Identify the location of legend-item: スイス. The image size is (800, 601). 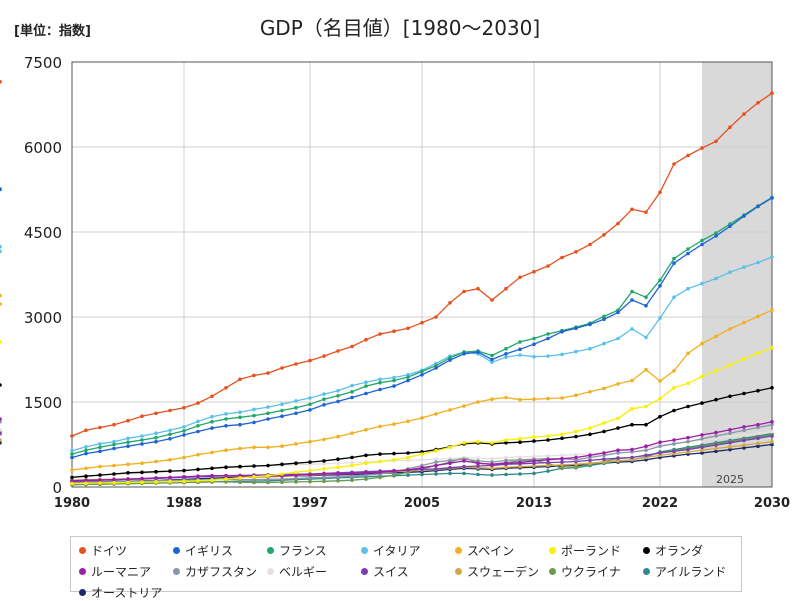
(385, 571).